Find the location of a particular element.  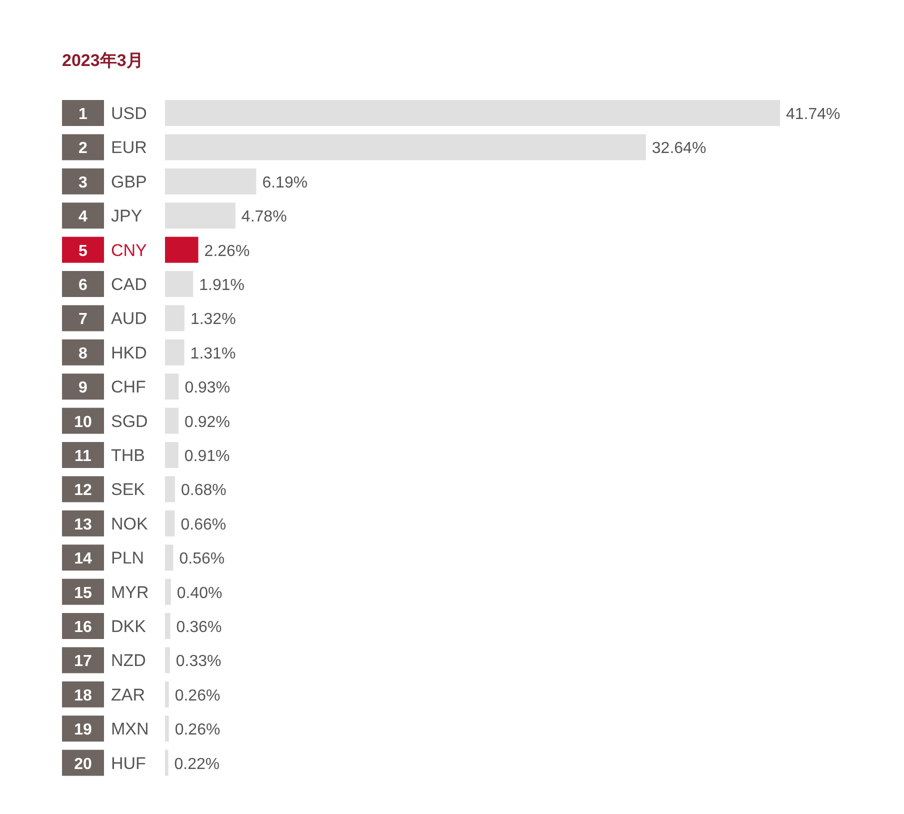

text: 19 is located at coordinates (83, 730).